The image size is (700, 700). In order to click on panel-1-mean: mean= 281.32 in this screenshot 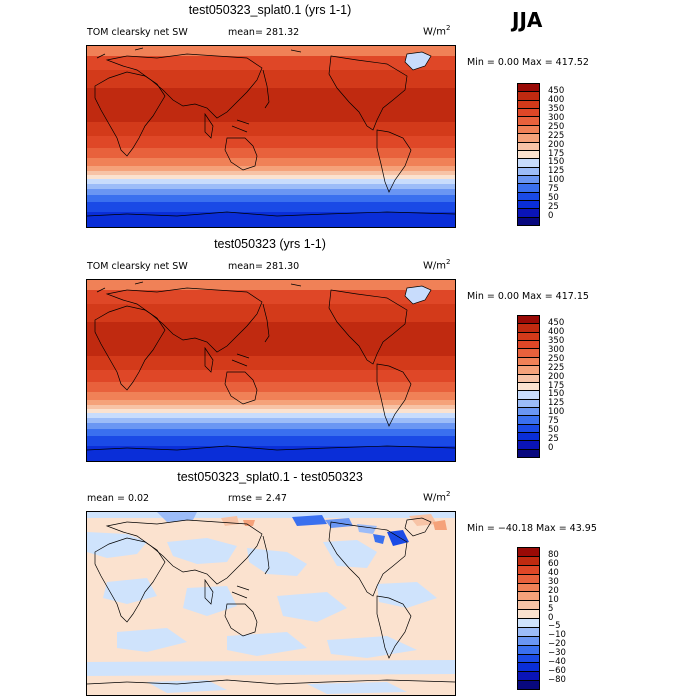, I will do `click(264, 32)`.